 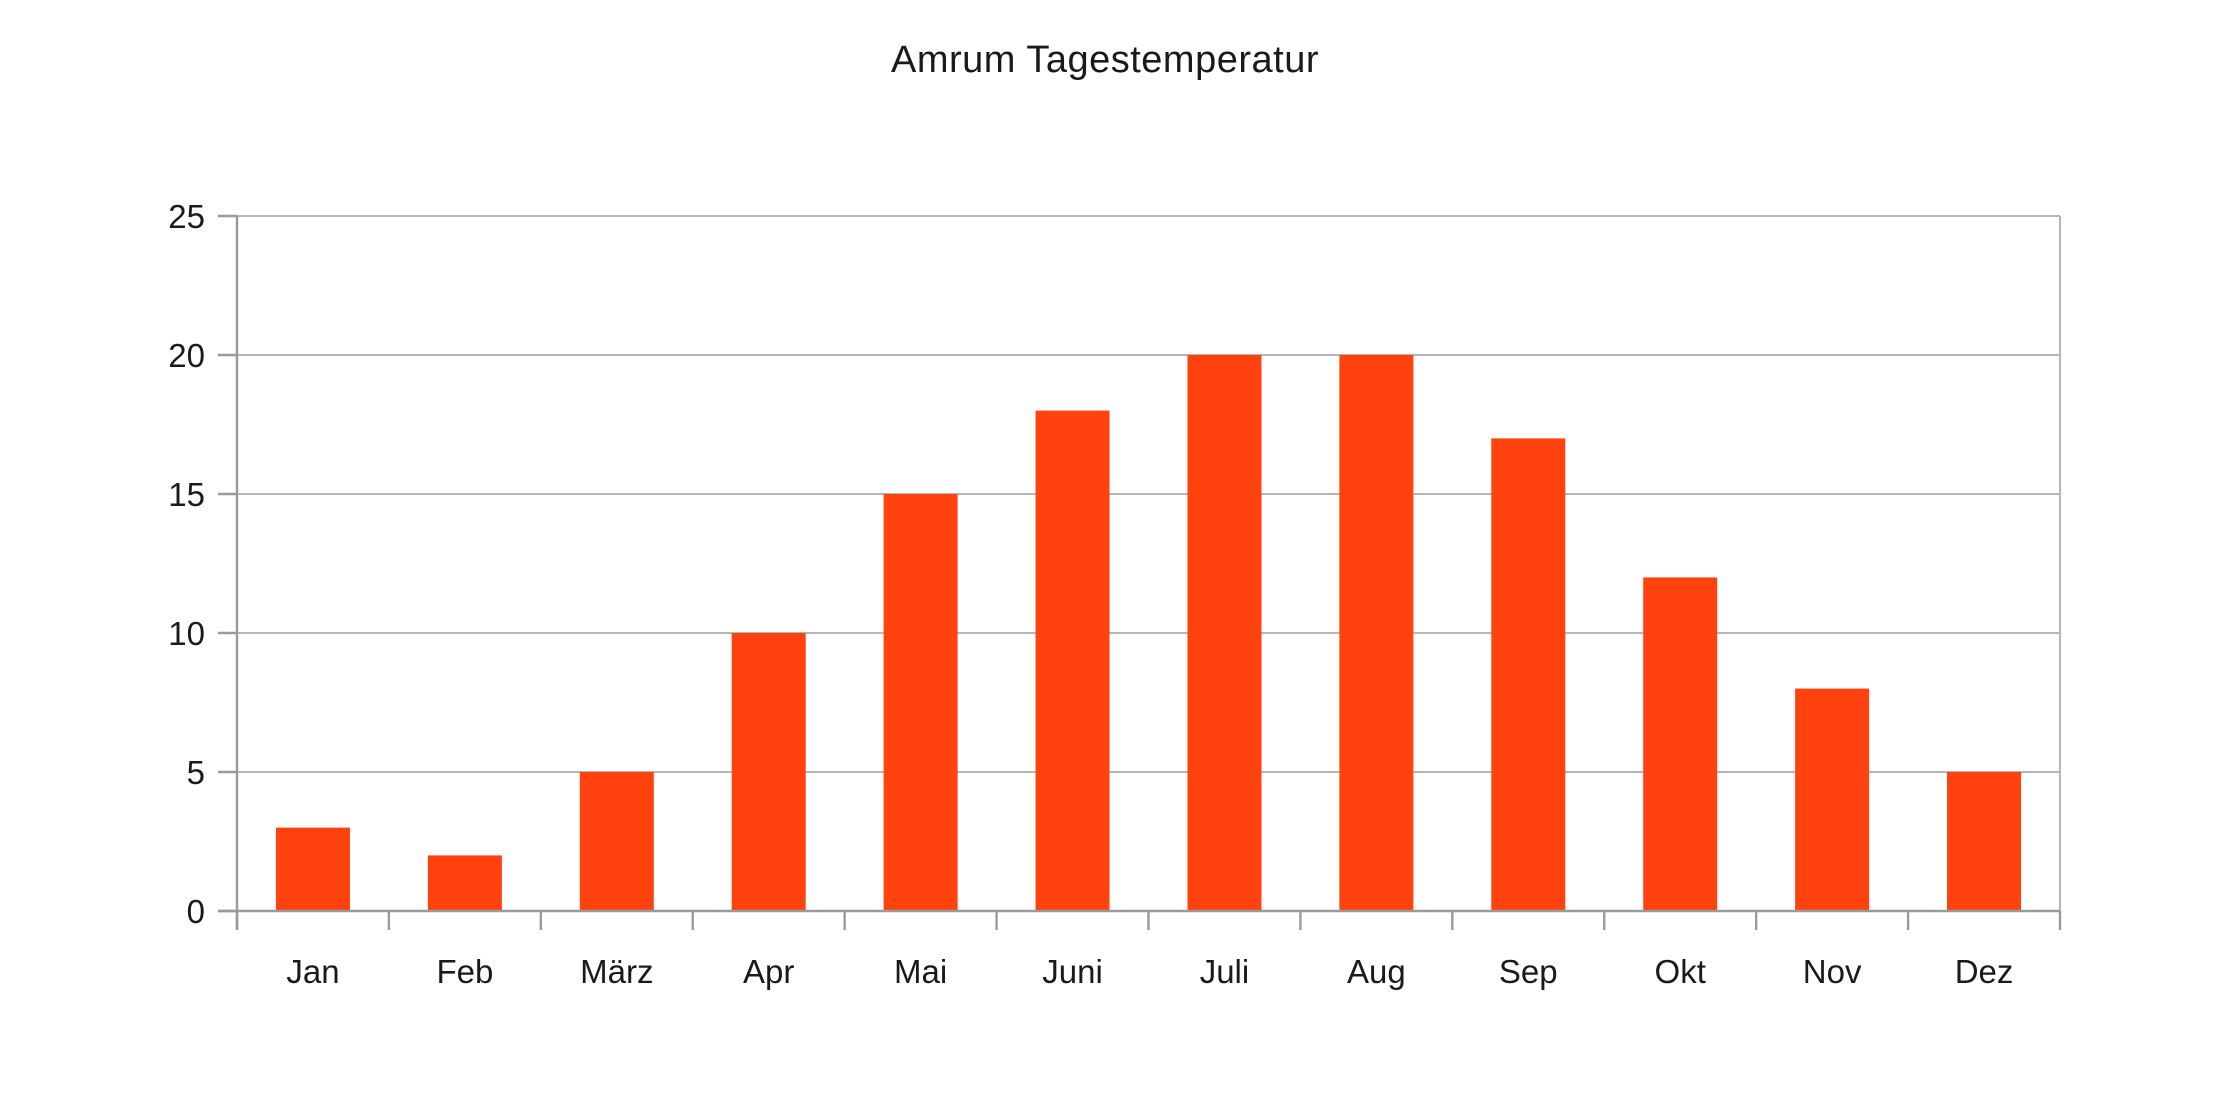 I want to click on bar-feb, so click(x=464, y=883).